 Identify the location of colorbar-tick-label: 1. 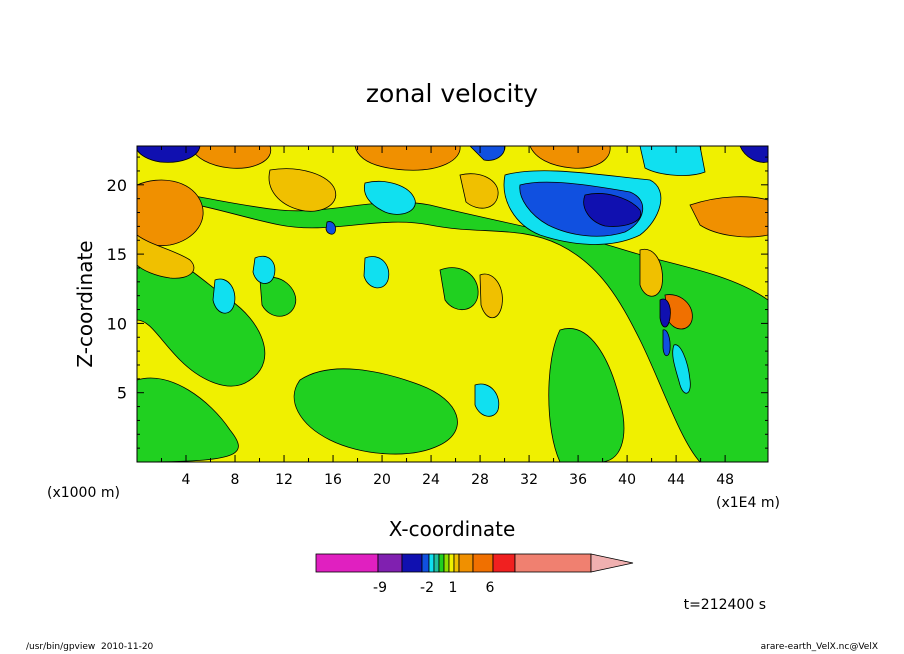
(453, 588).